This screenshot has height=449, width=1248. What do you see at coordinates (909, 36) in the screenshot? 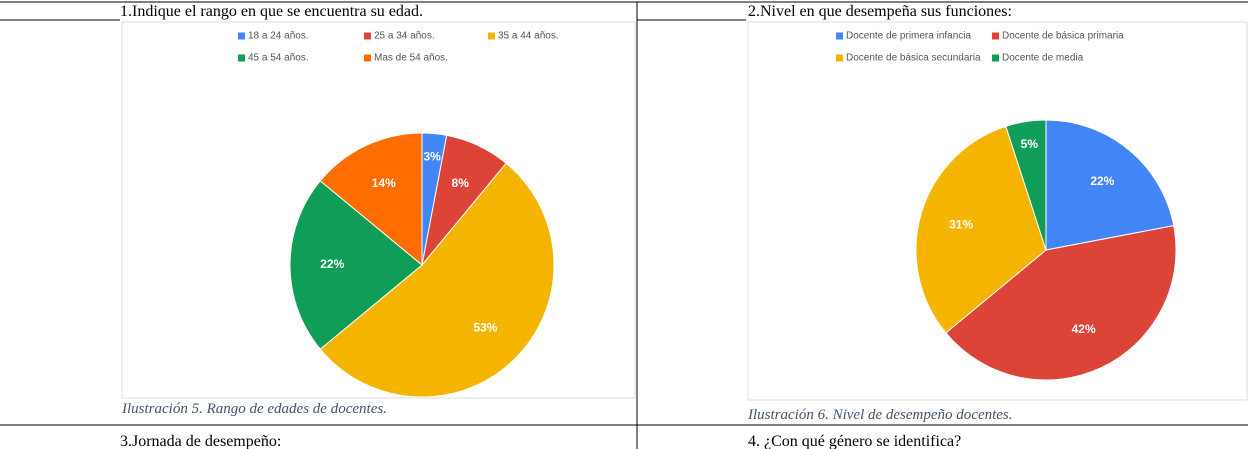
I see `legend-label: Docente de primera infancia` at bounding box center [909, 36].